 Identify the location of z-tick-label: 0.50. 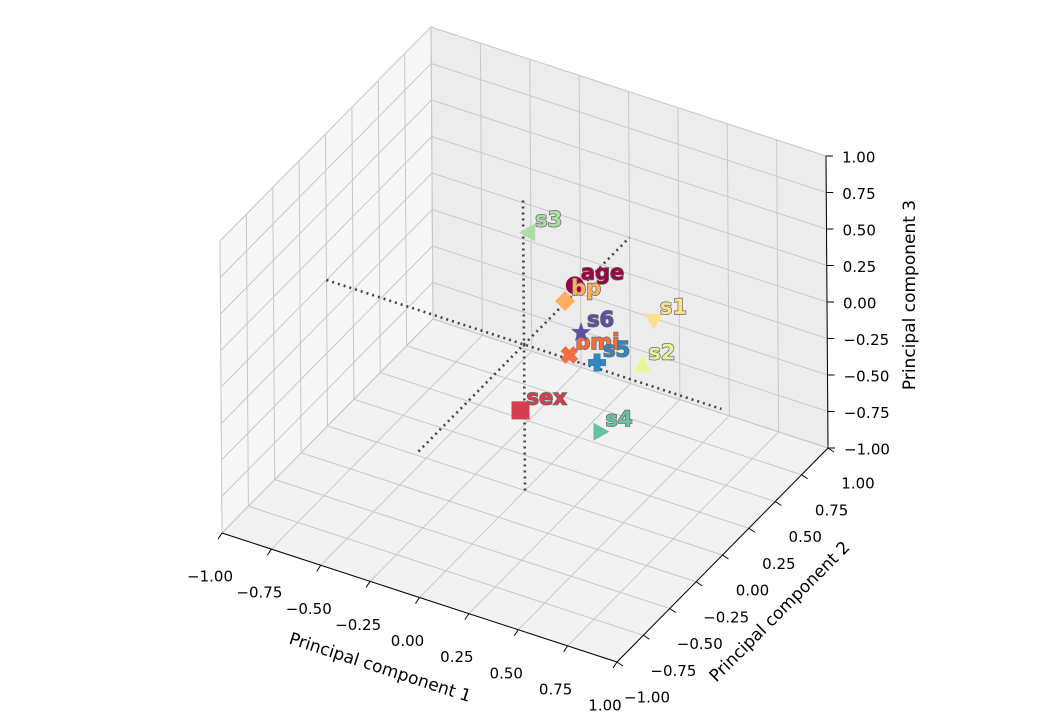
(859, 231).